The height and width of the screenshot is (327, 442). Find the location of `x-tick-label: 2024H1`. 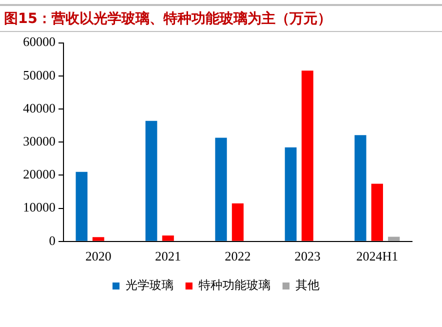

x-tick-label: 2024H1 is located at coordinates (377, 256).